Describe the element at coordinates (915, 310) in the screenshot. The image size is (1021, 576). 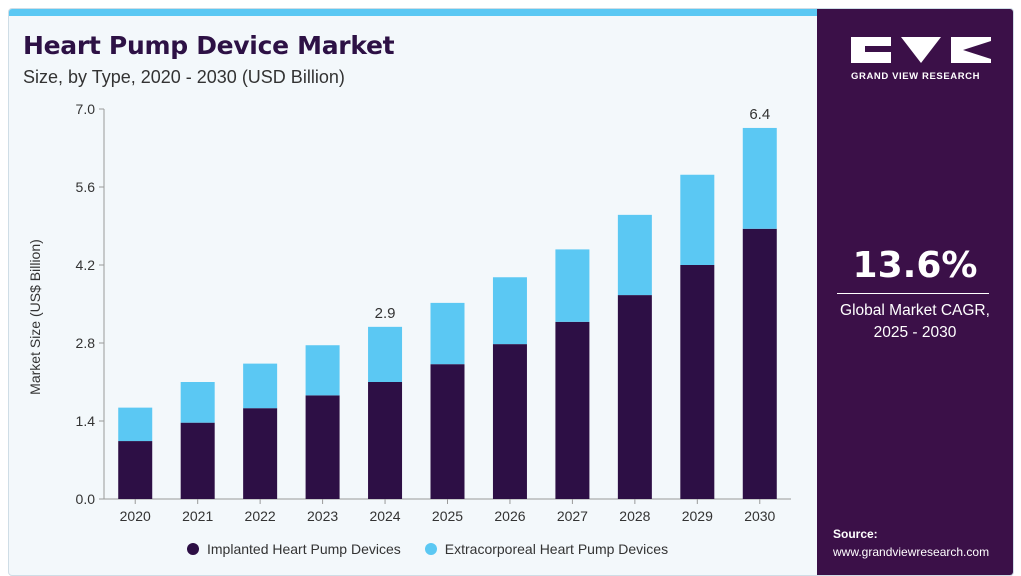
I see `cagr-label-line1: Global Market CAGR,` at that location.